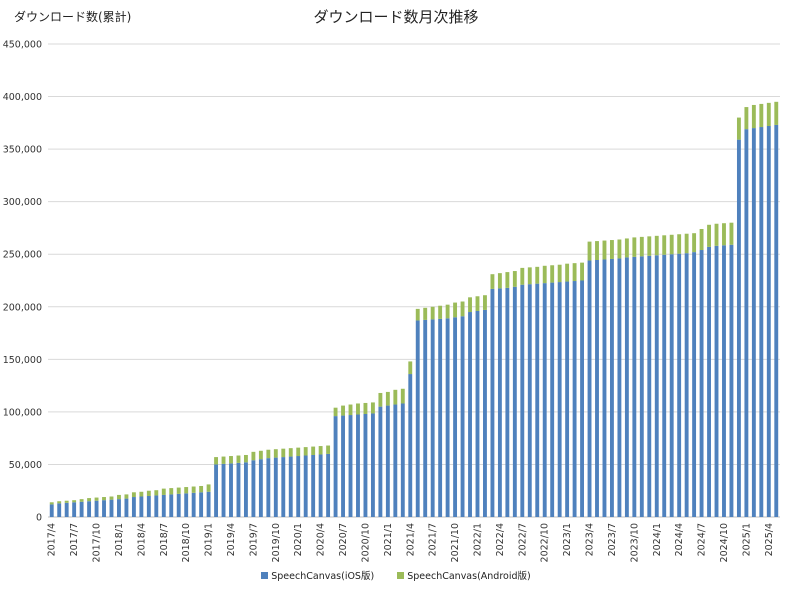 The width and height of the screenshot is (792, 590). What do you see at coordinates (769, 539) in the screenshot?
I see `x-tick-label: 2025/4` at bounding box center [769, 539].